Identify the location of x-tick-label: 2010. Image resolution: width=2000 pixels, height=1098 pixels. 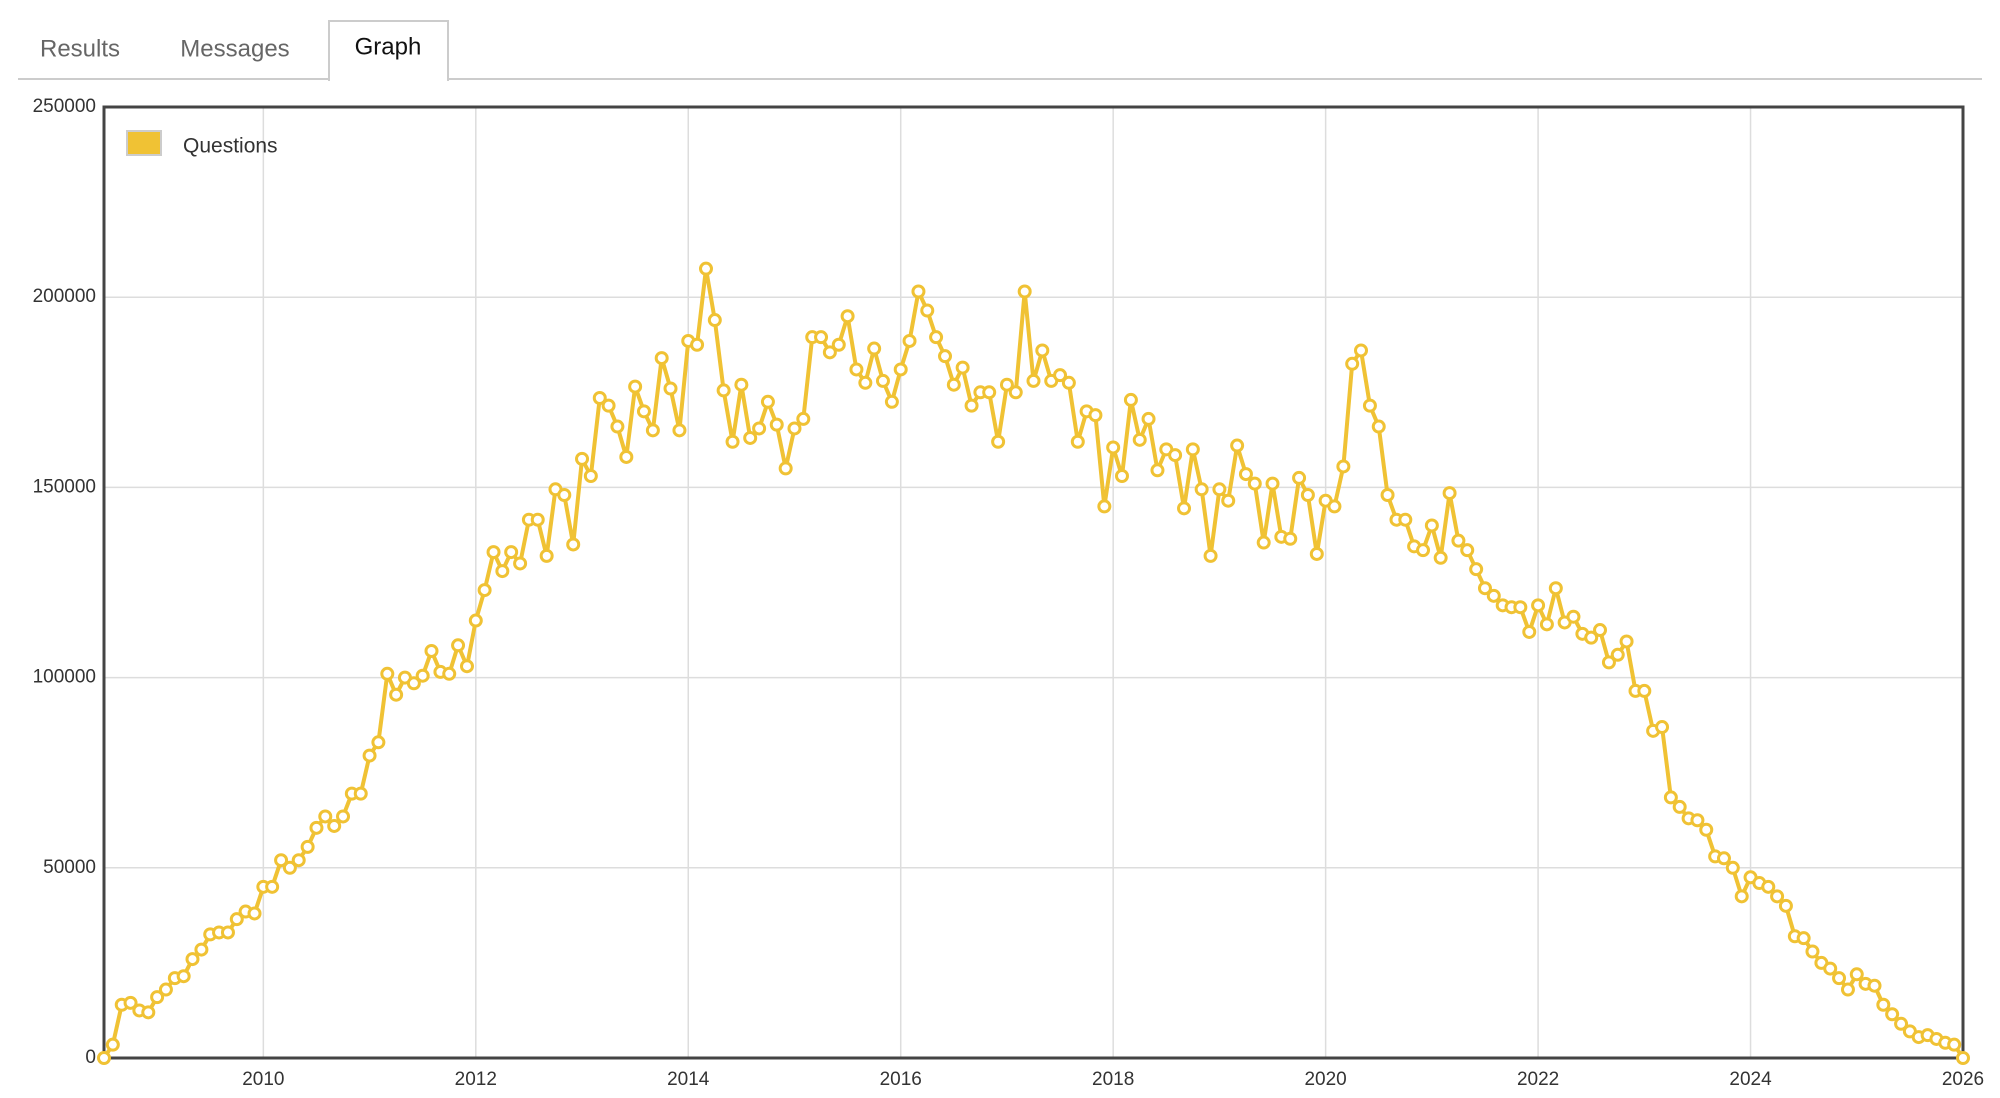
(263, 1079).